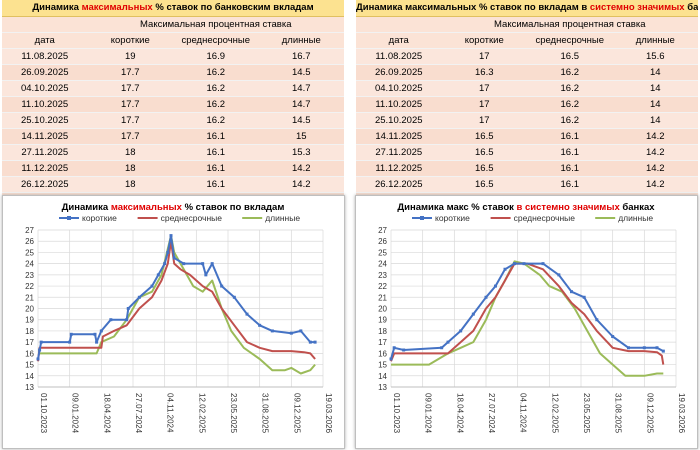  Describe the element at coordinates (301, 136) in the screenshot. I see `table-cell: 15` at that location.